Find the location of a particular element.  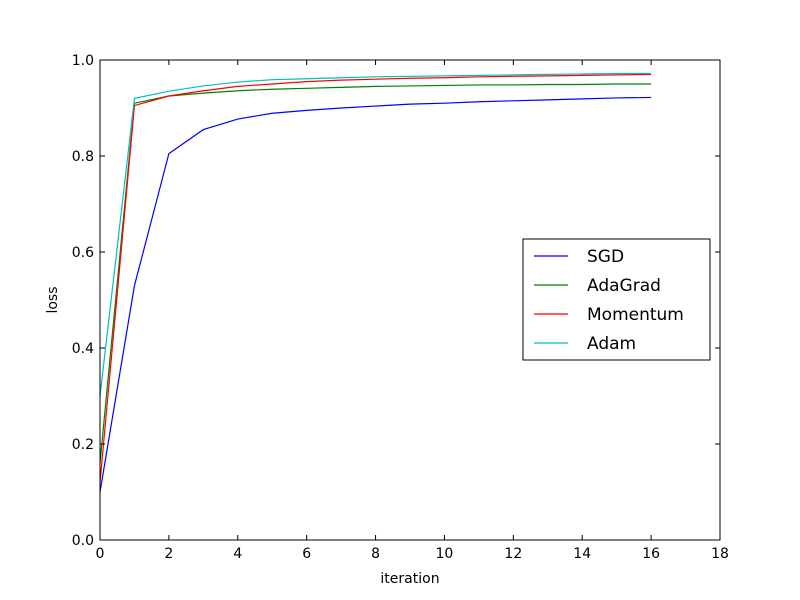

x-tick-label: 18 is located at coordinates (720, 554).